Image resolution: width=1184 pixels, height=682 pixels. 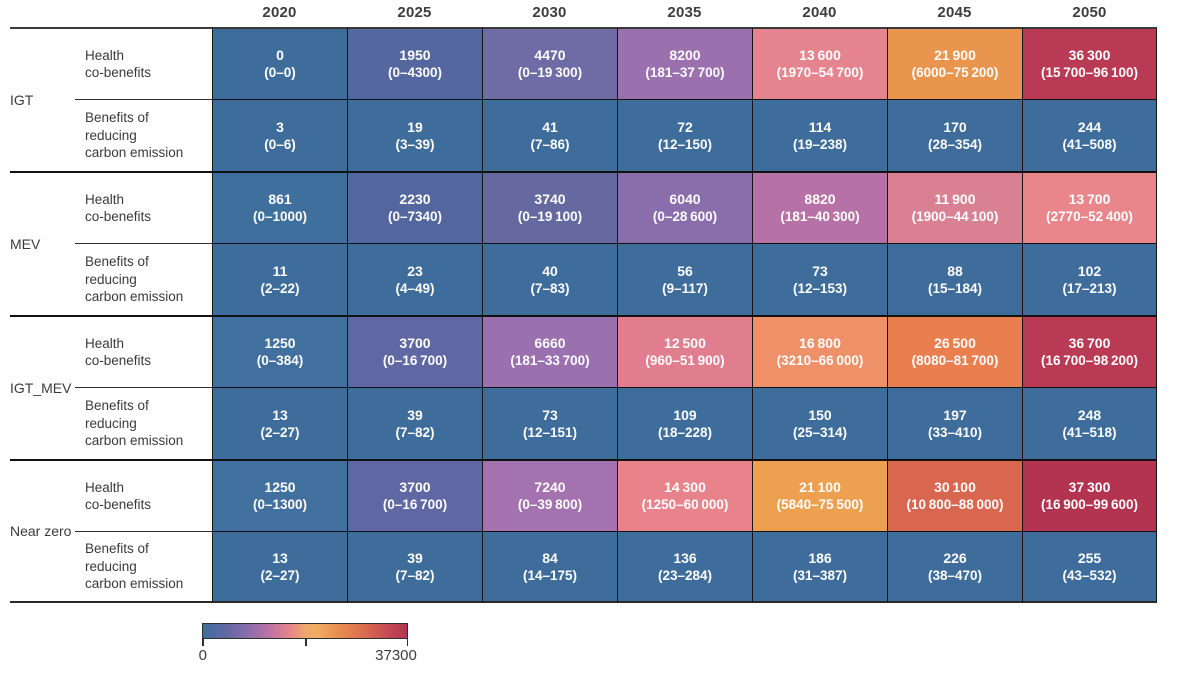 What do you see at coordinates (280, 360) in the screenshot?
I see `cell-range: (0–384)` at bounding box center [280, 360].